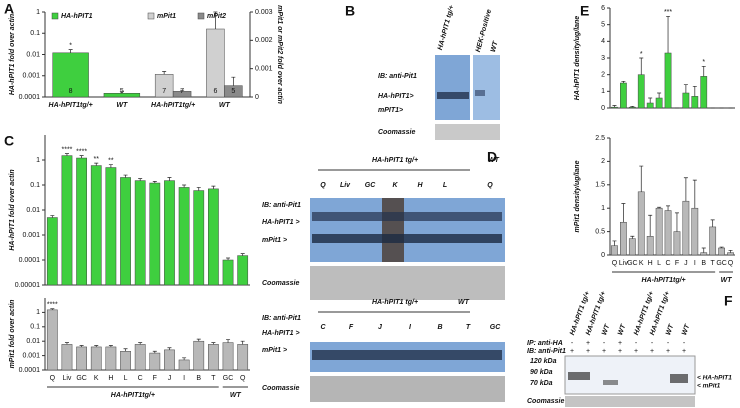 This screenshot has width=740, height=408. I want to click on x-tick-label: HA-hPIT1tg/+, so click(173, 105).